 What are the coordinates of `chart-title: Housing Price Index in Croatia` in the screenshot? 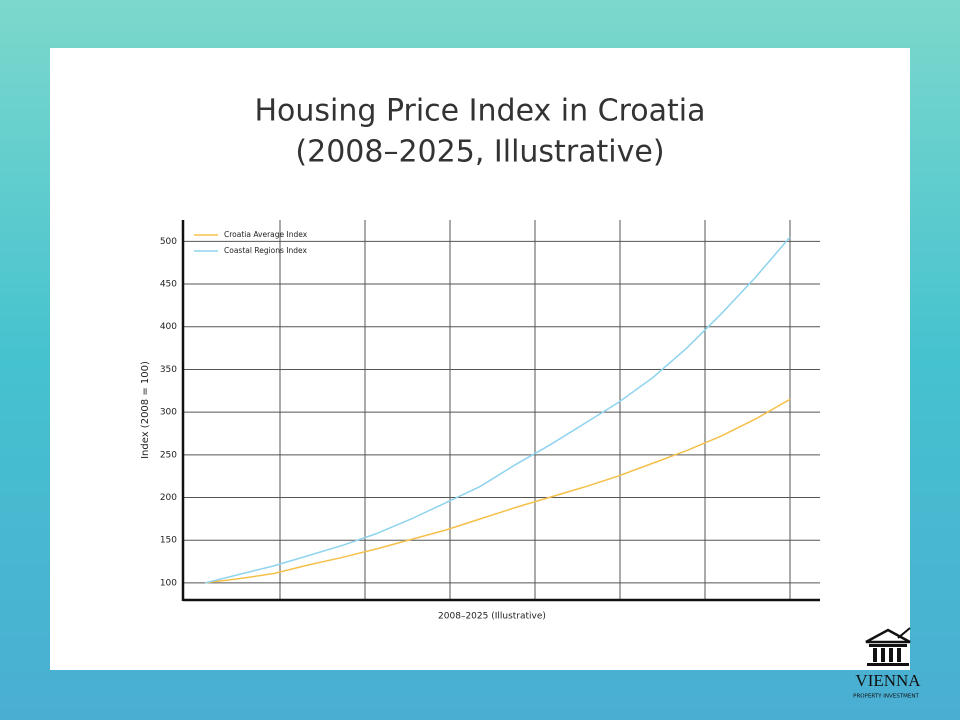 It's located at (479, 111).